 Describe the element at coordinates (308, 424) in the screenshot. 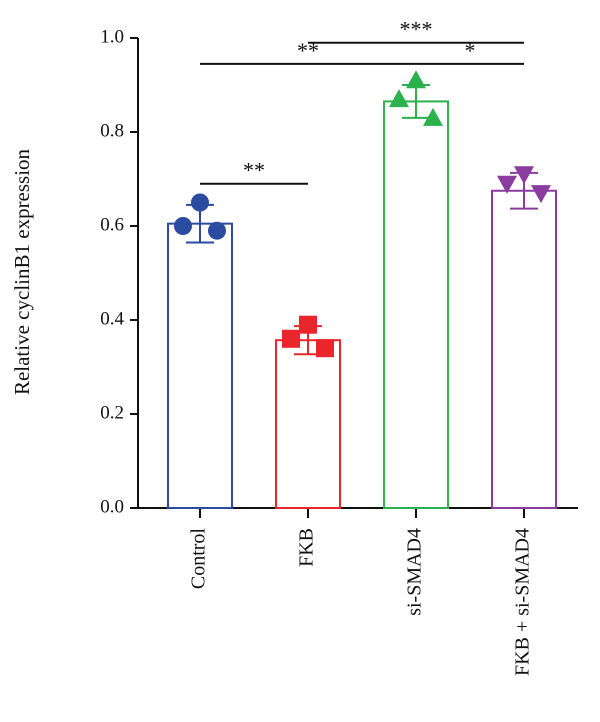

I see `bar-fkb` at that location.